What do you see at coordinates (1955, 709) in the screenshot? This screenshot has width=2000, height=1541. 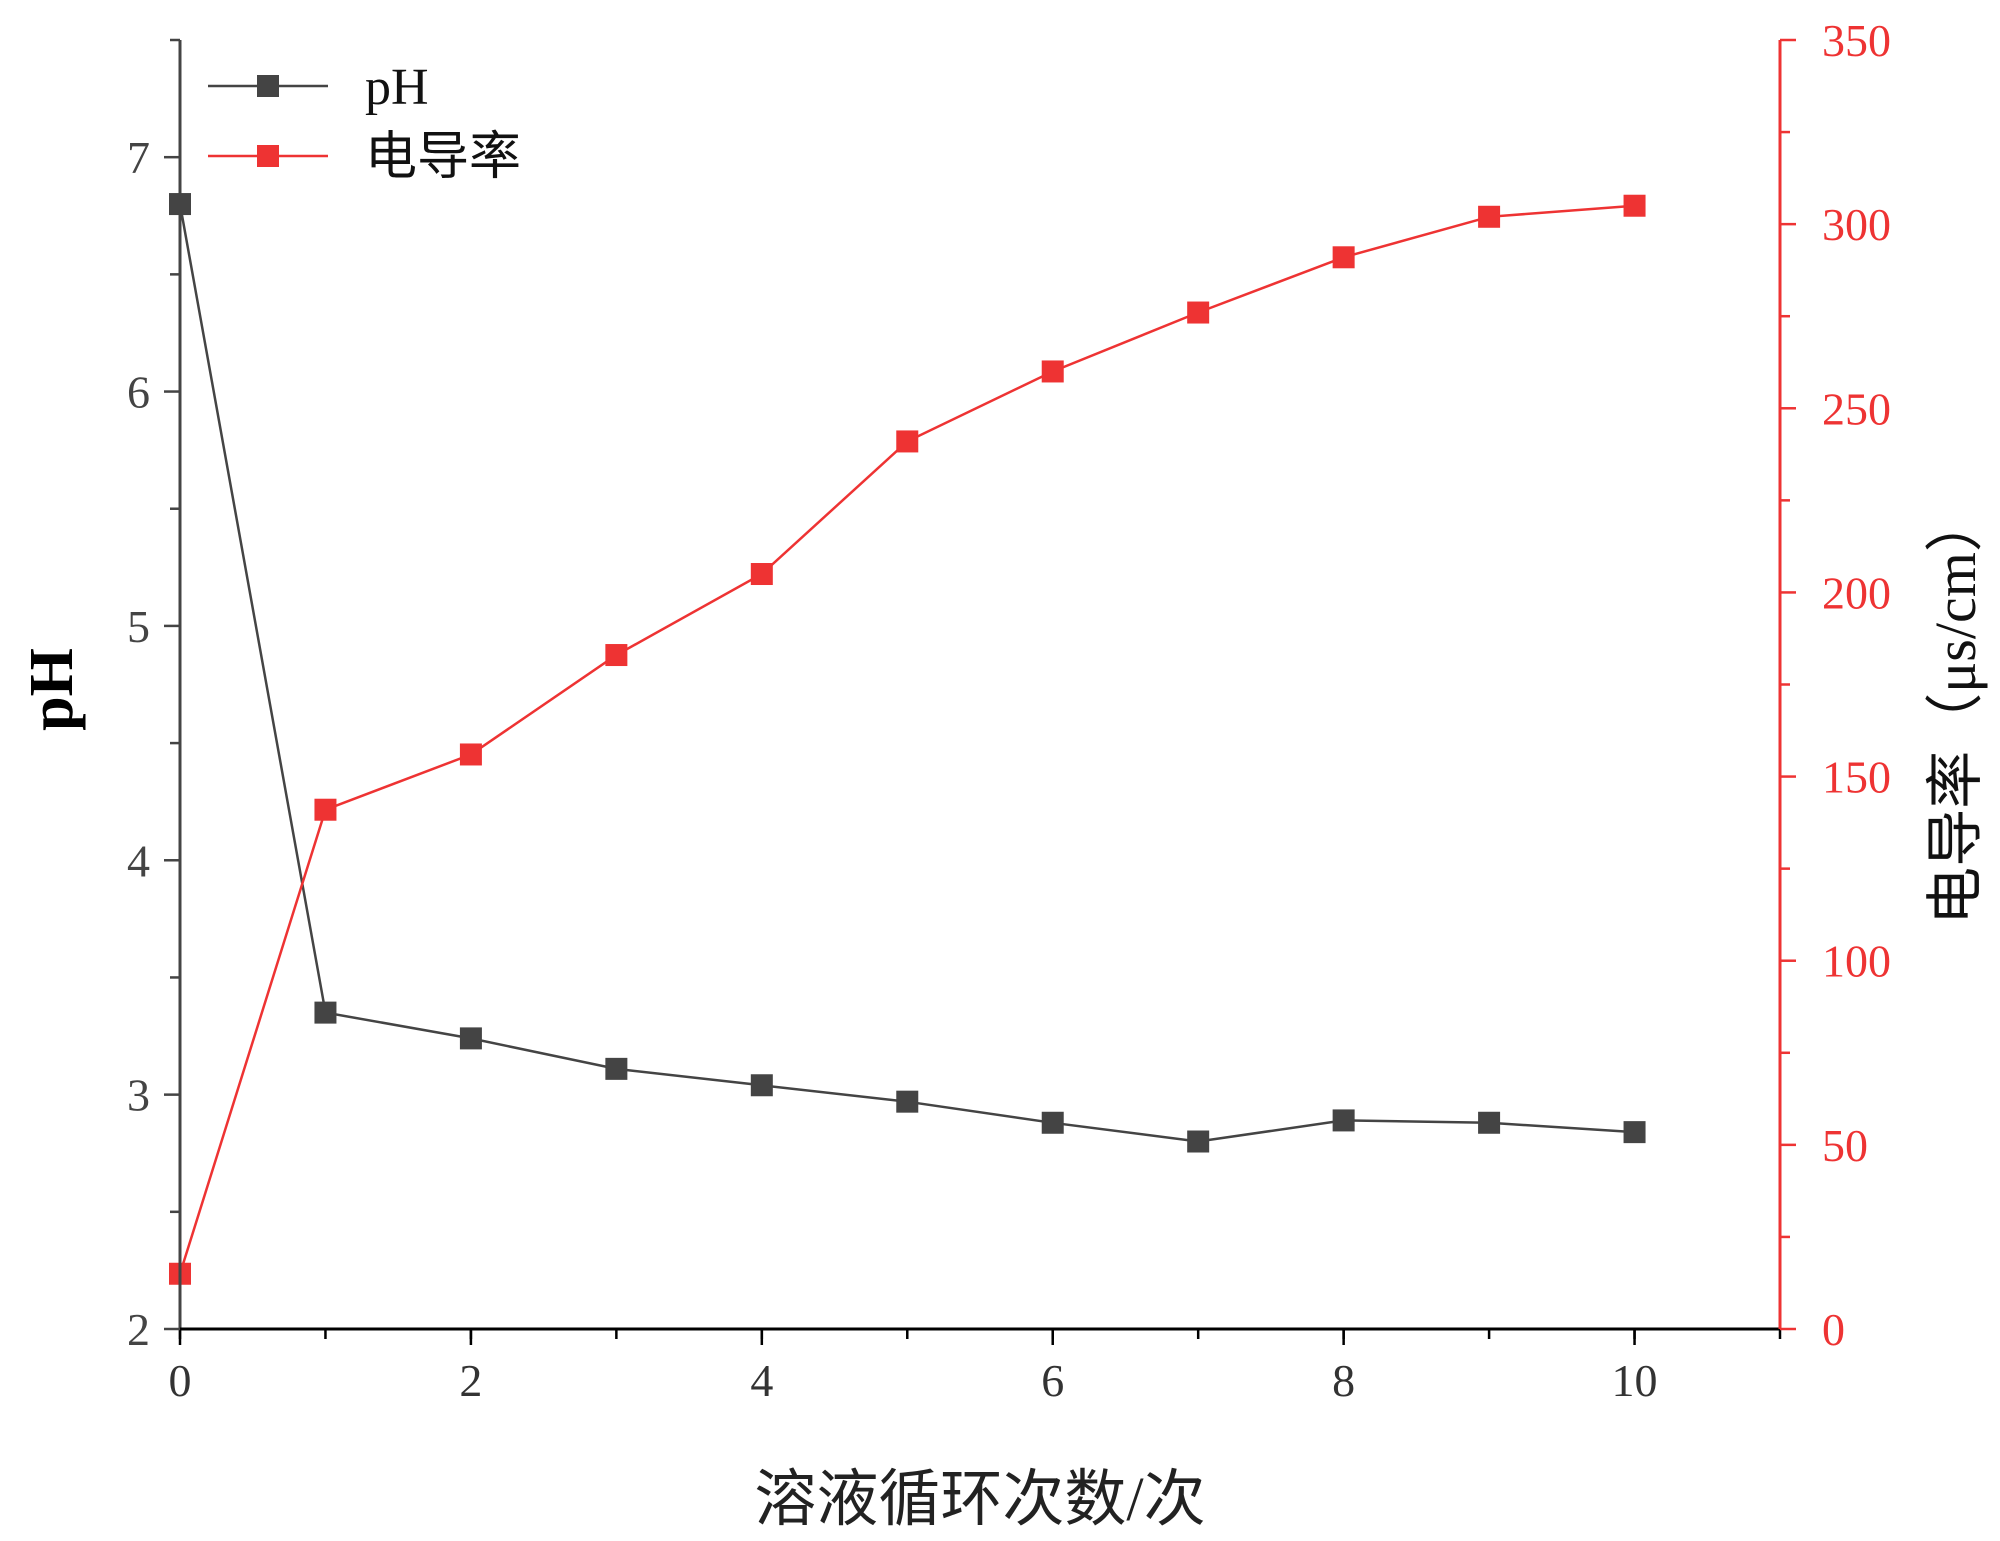 I see `y-right-axis-title: 电导率（μs/cm）` at bounding box center [1955, 709].